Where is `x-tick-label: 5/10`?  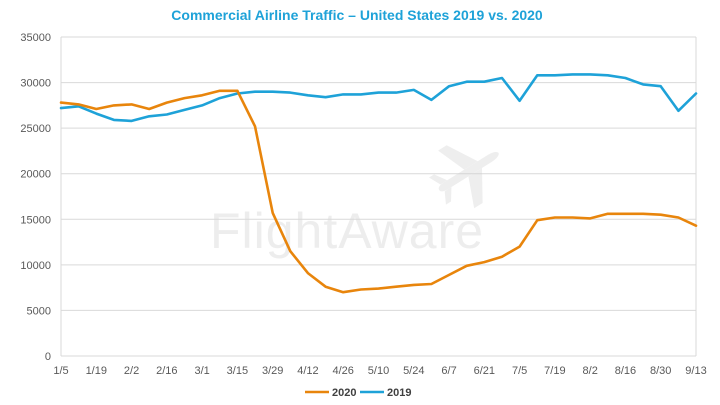
x-tick-label: 5/10 is located at coordinates (378, 371).